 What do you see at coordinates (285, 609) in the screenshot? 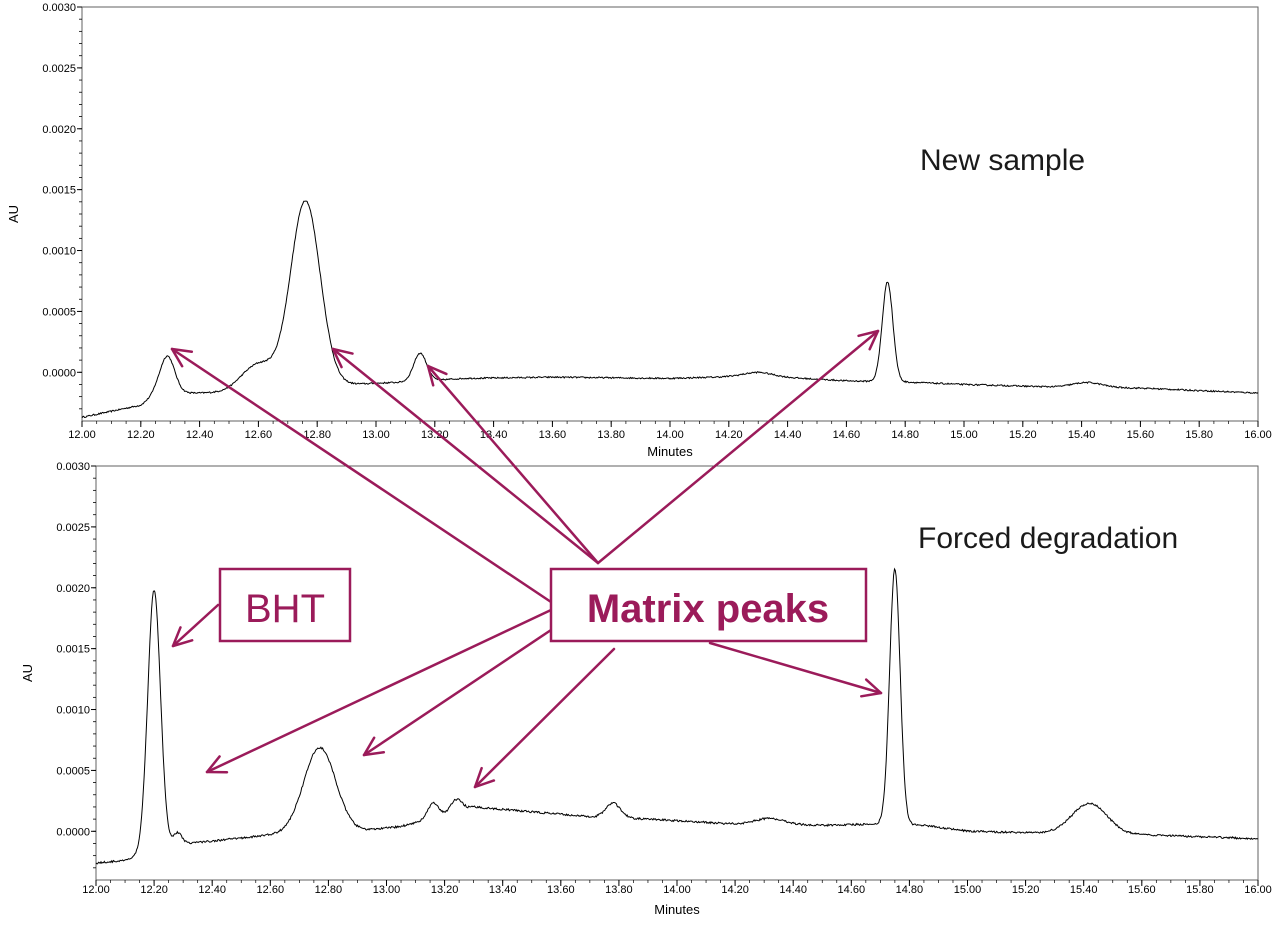
I see `bht-callout-label: BHT` at bounding box center [285, 609].